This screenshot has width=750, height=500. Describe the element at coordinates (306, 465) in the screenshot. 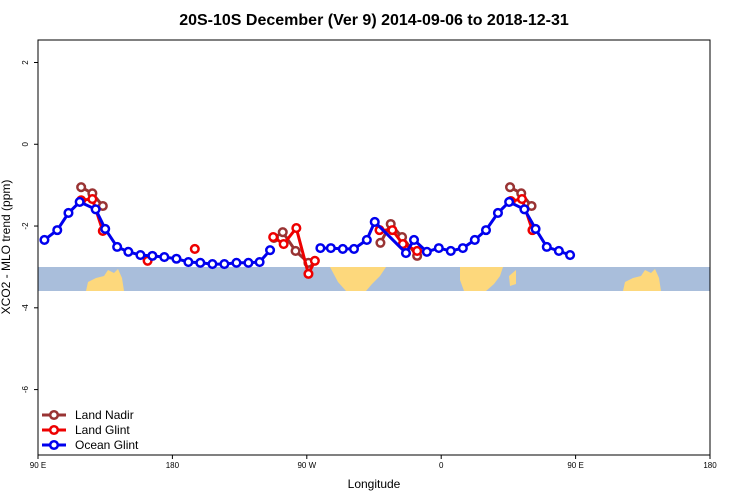

I see `x-tick-label: 90 W` at that location.